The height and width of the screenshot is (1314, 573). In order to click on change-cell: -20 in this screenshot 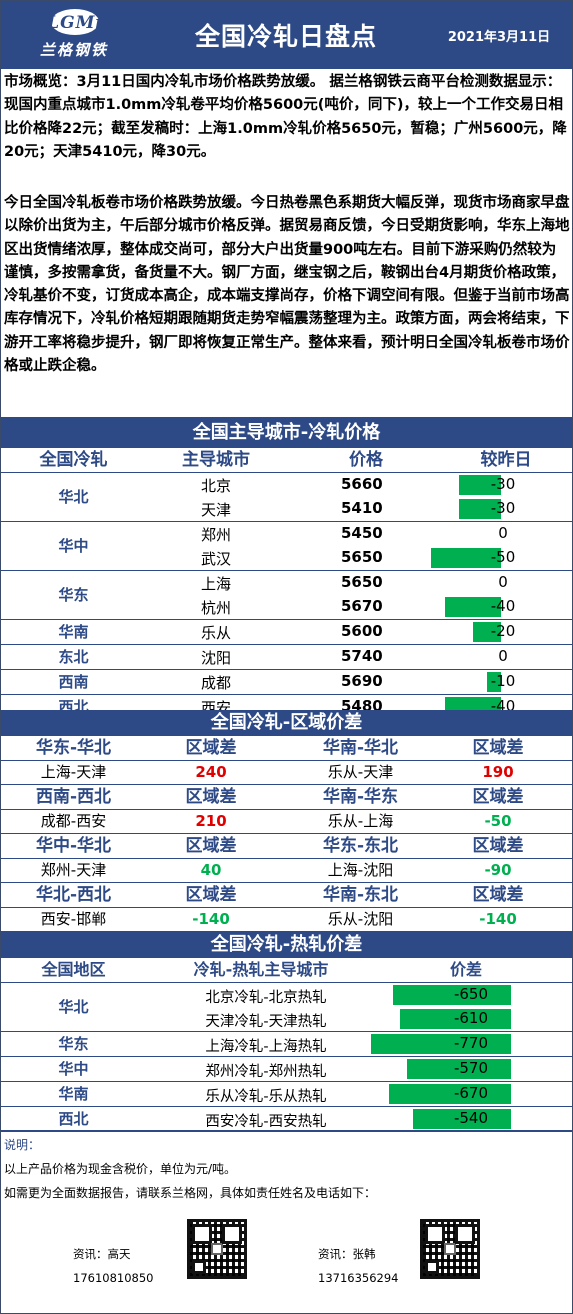, I will do `click(486, 632)`.